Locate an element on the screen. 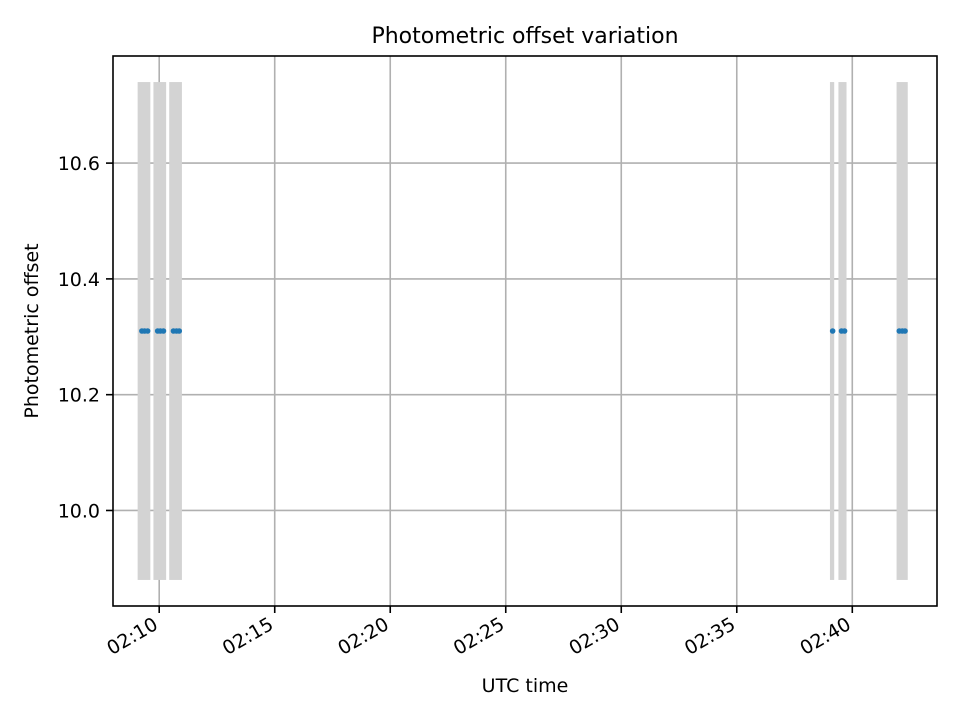 This screenshot has height=720, width=960. chart-title: Photometric offset variation is located at coordinates (524, 36).